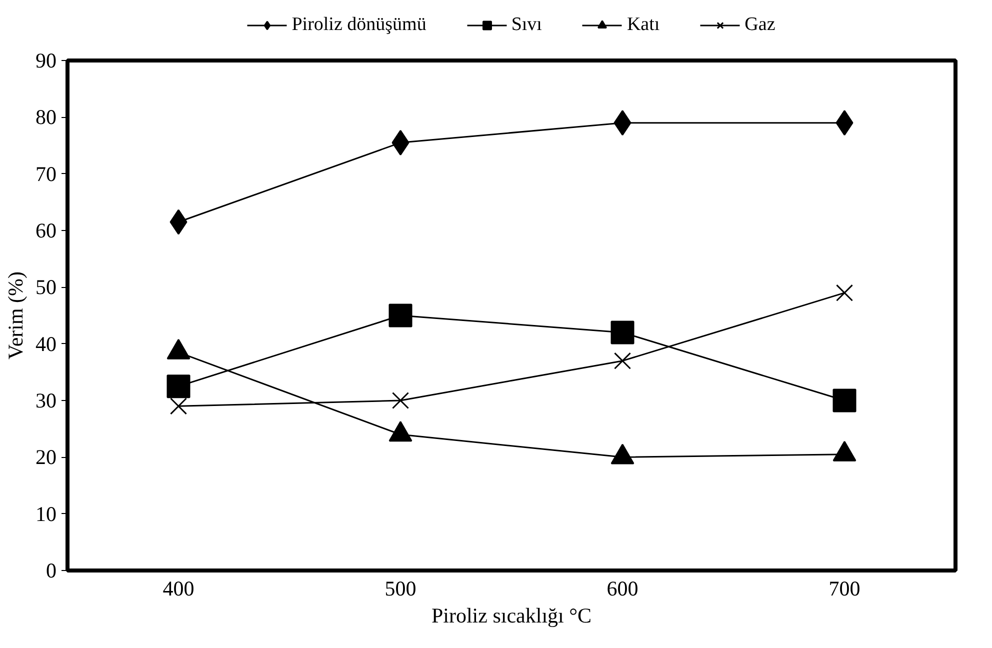 The image size is (992, 648). I want to click on y-tick-label: 60, so click(46, 230).